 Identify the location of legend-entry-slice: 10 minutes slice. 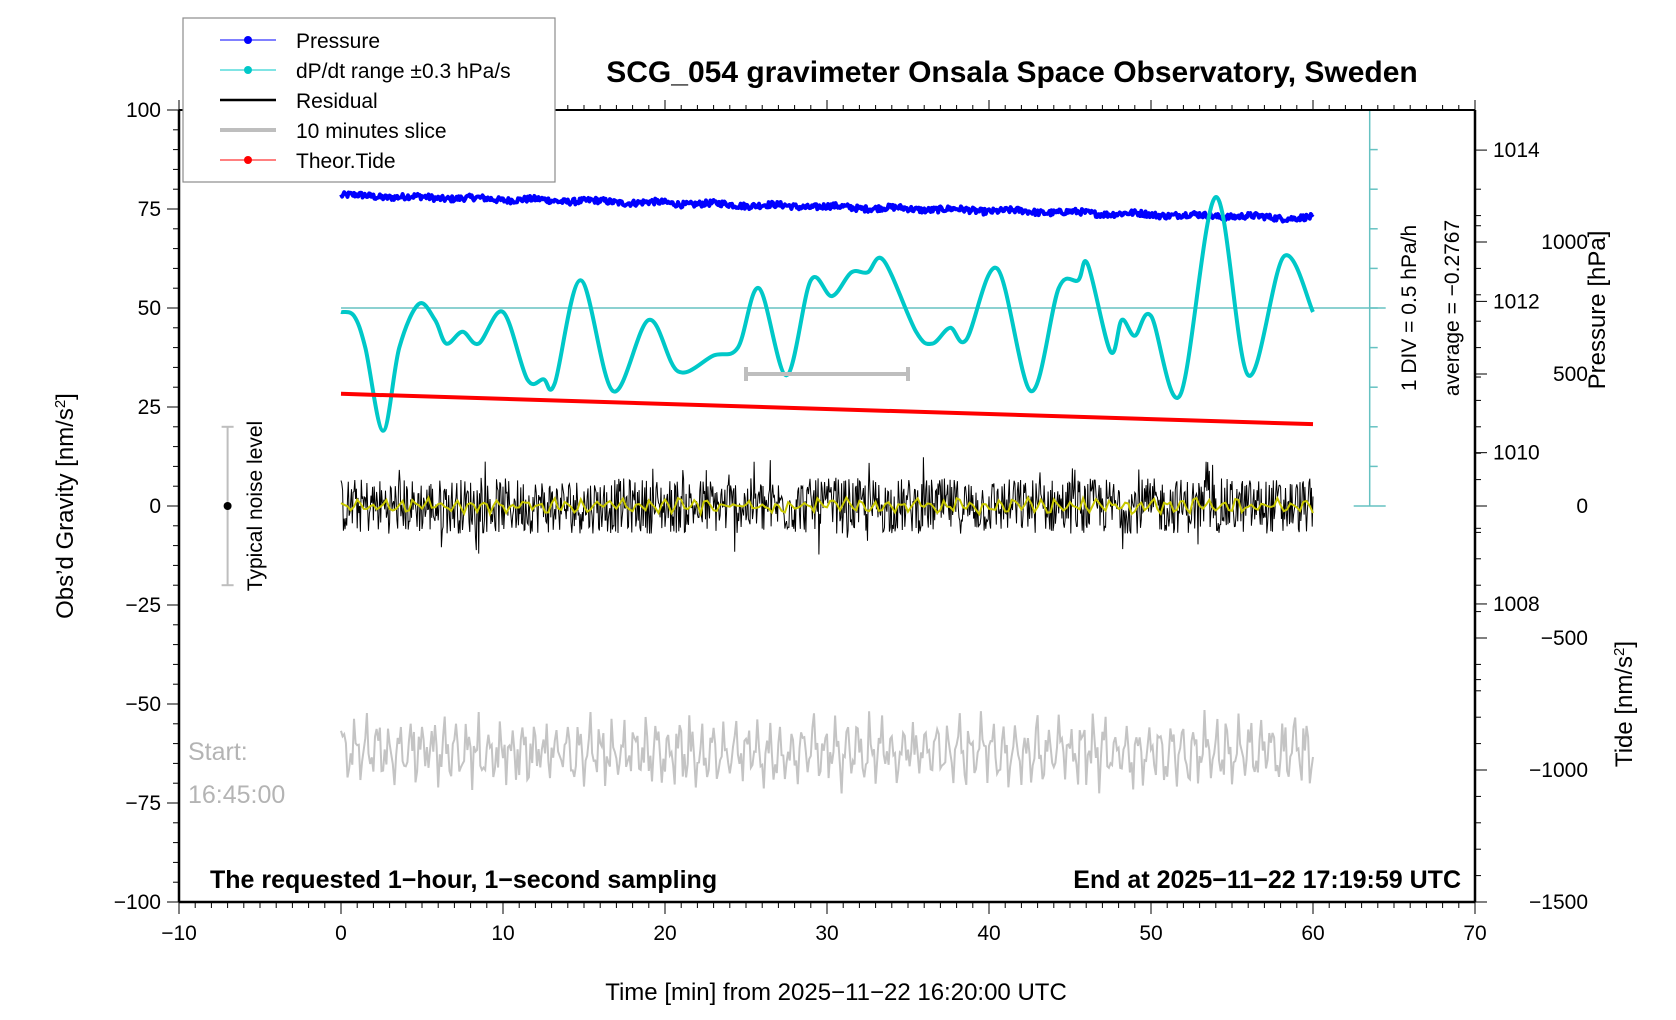
(333, 131).